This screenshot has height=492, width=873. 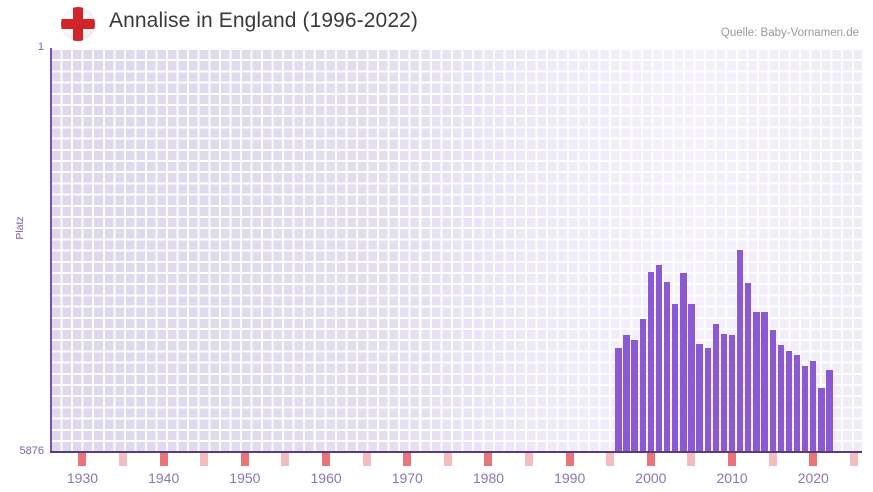 I want to click on x-axis-ticks: 1930 1940 1950 1960 1970 1980 1990 2000 2010 2020, so click(x=436, y=472).